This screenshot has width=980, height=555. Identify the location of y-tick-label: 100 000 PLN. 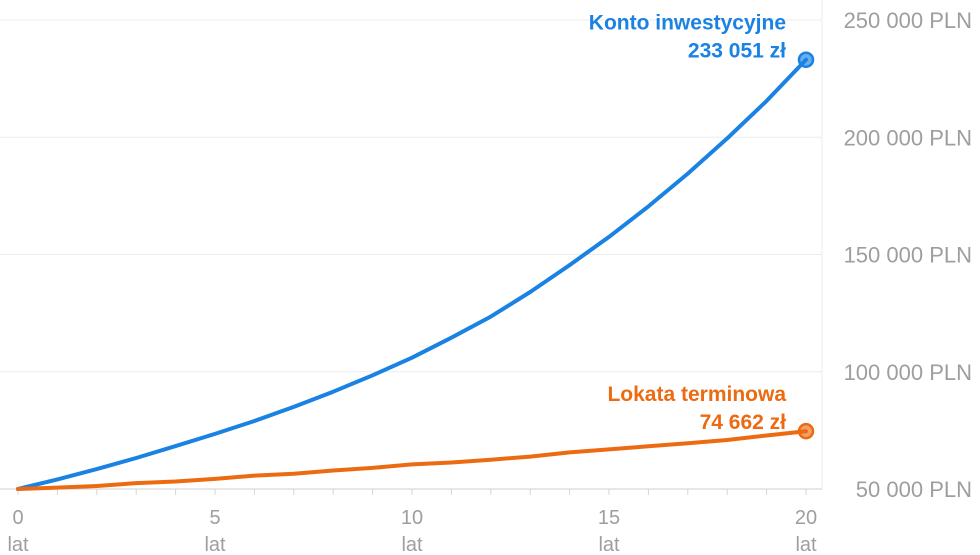
(908, 372).